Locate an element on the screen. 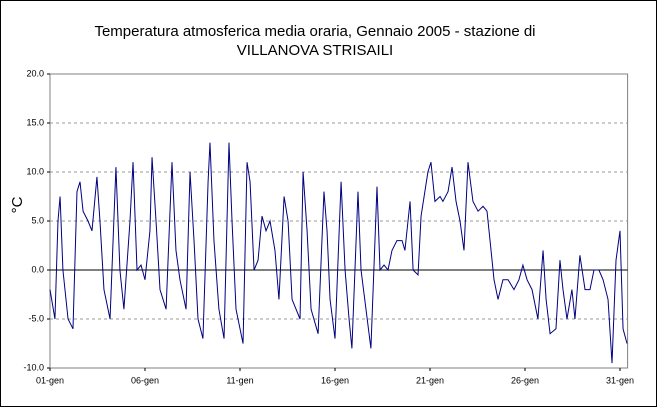  chart-title: VILLANOVA STRISAILI is located at coordinates (315, 50).